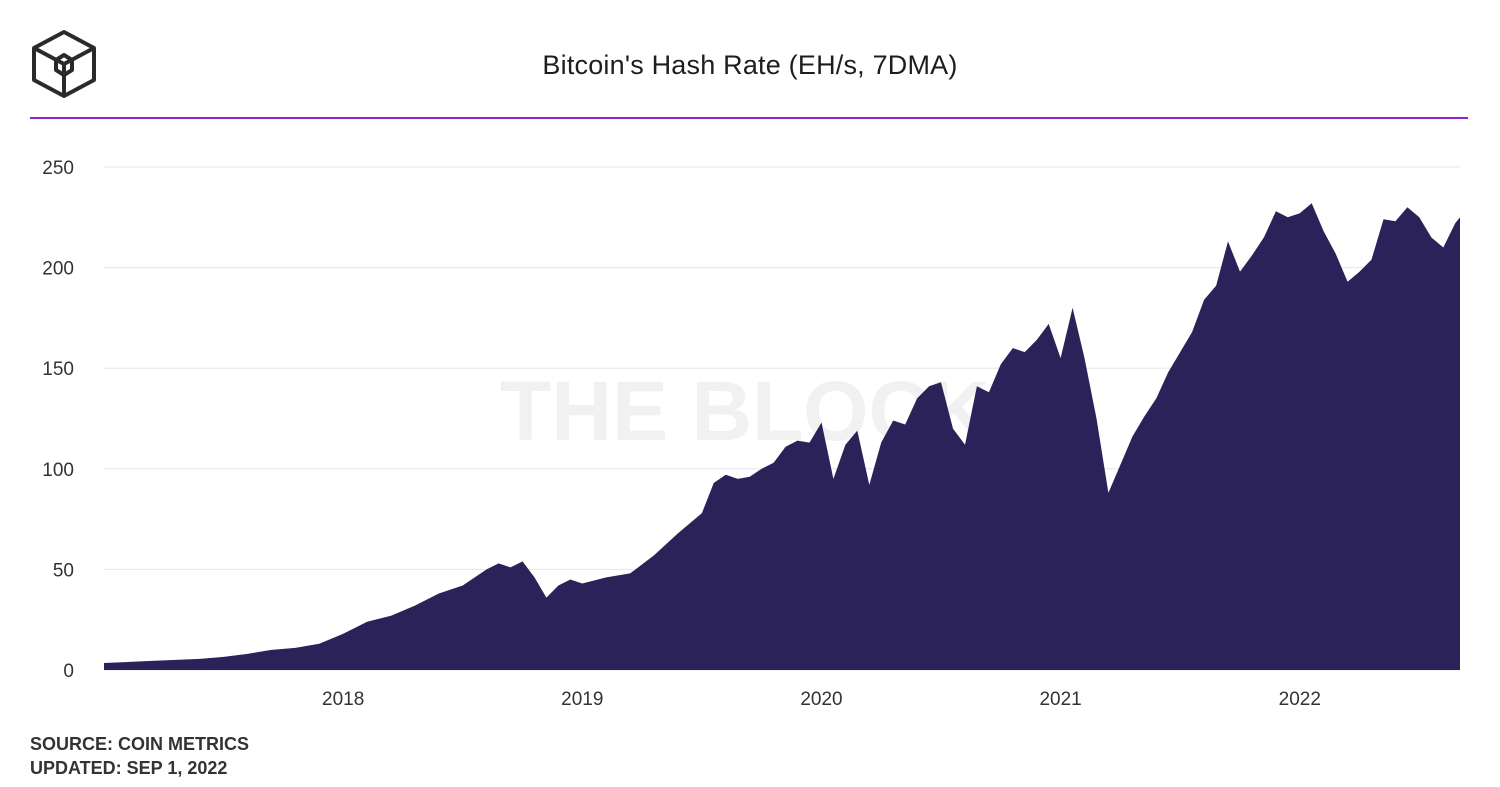 This screenshot has width=1500, height=787. I want to click on x-tick-label: 2022, so click(1300, 699).